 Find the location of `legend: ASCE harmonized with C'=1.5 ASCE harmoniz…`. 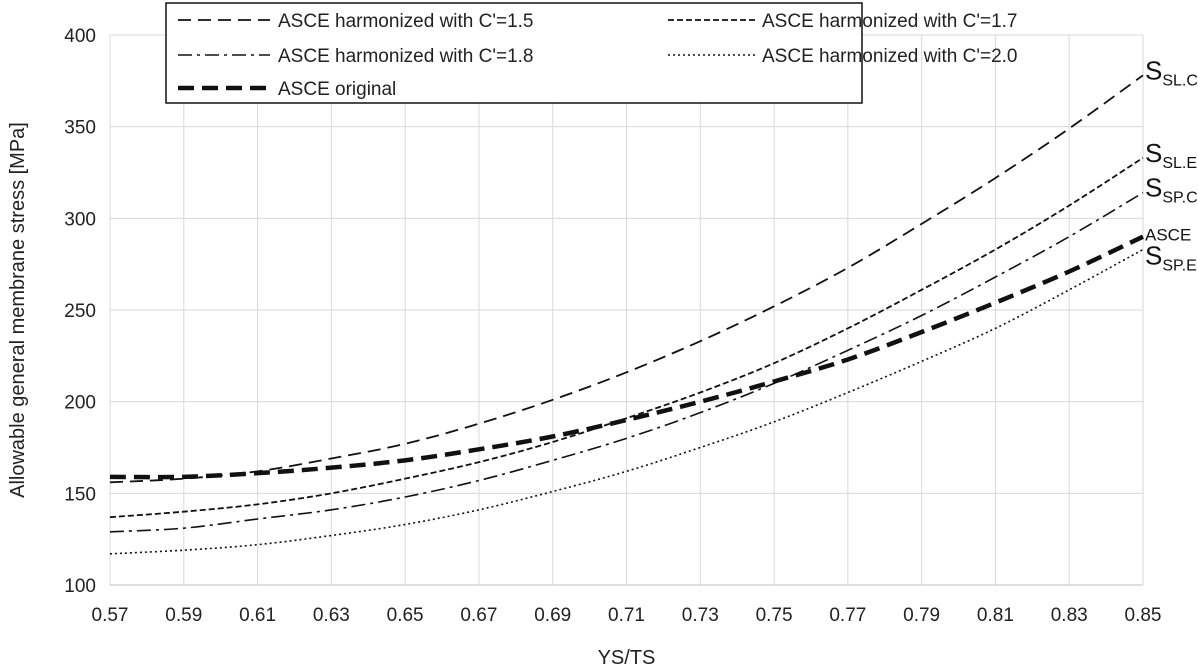

legend: ASCE harmonized with C'=1.5 ASCE harmoniz… is located at coordinates (591, 53).